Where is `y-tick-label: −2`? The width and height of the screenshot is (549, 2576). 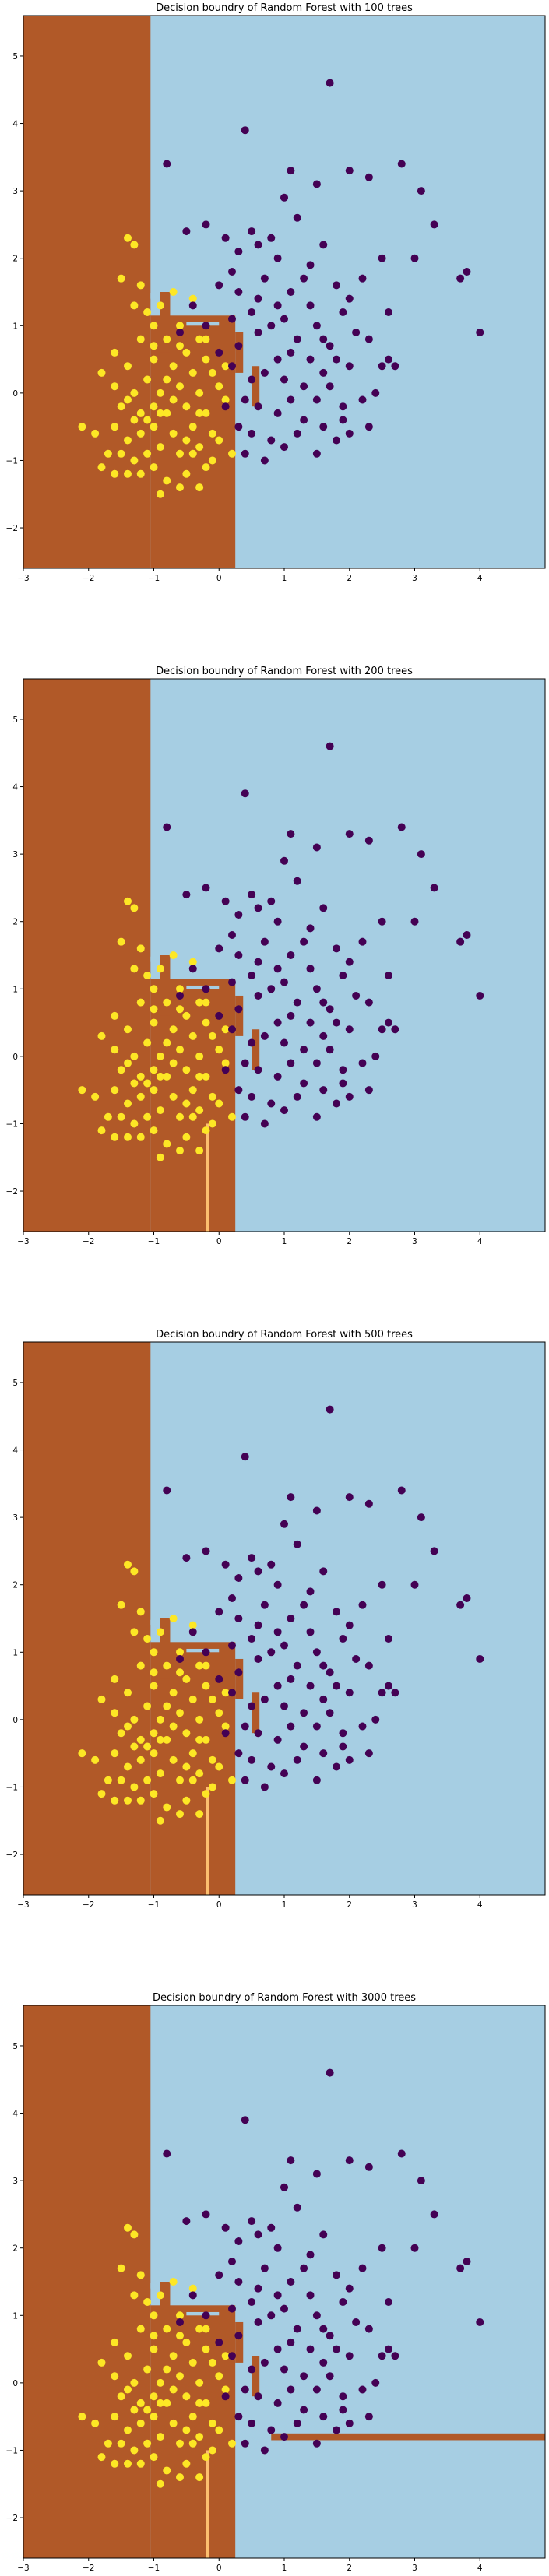 y-tick-label: −2 is located at coordinates (12, 2518).